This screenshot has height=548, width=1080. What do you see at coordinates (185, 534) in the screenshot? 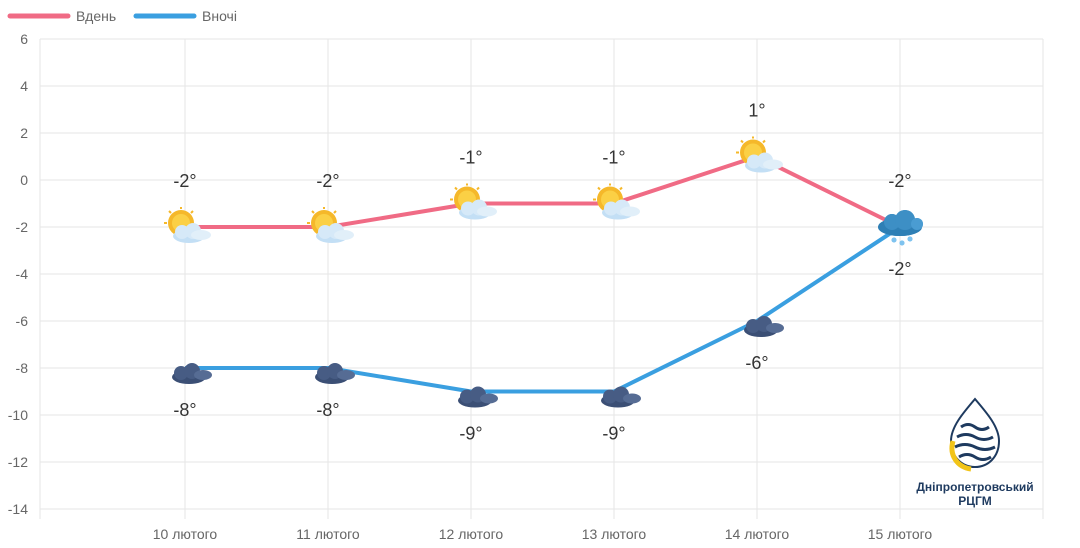
I see `x-tick-label: 10 лютого` at bounding box center [185, 534].